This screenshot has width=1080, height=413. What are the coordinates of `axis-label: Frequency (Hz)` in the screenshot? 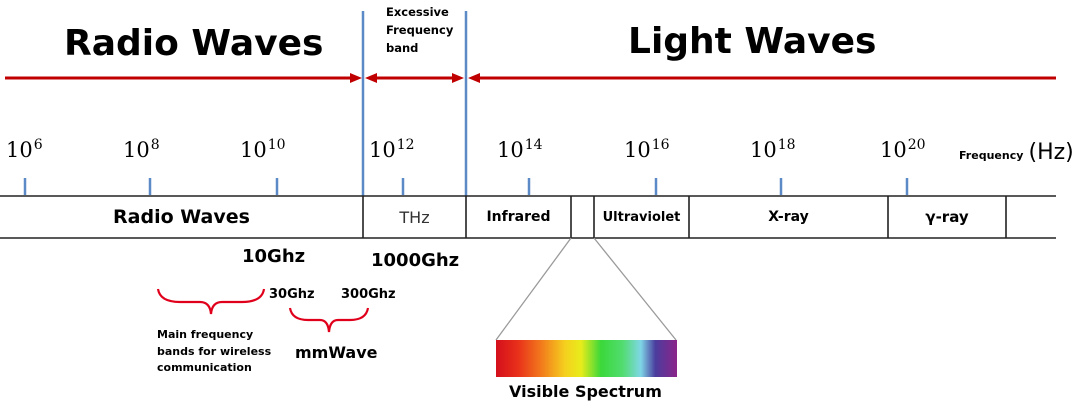 It's located at (1016, 152).